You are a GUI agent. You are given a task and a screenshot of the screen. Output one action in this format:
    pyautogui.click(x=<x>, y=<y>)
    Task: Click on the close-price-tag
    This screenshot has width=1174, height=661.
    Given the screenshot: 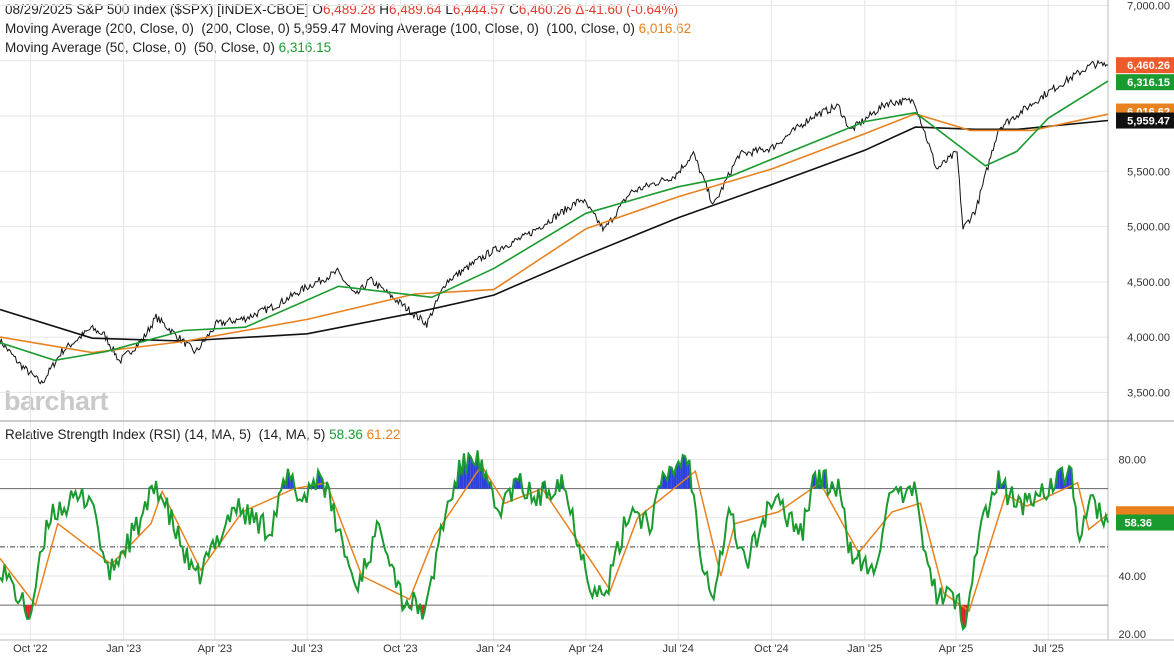 What is the action you would take?
    pyautogui.click(x=1145, y=65)
    